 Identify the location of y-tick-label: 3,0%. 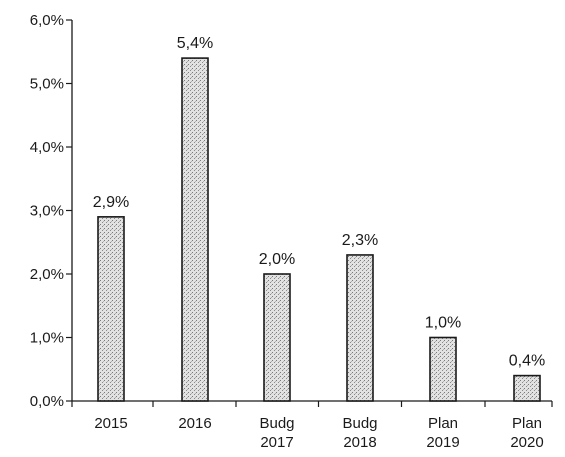
(47, 211).